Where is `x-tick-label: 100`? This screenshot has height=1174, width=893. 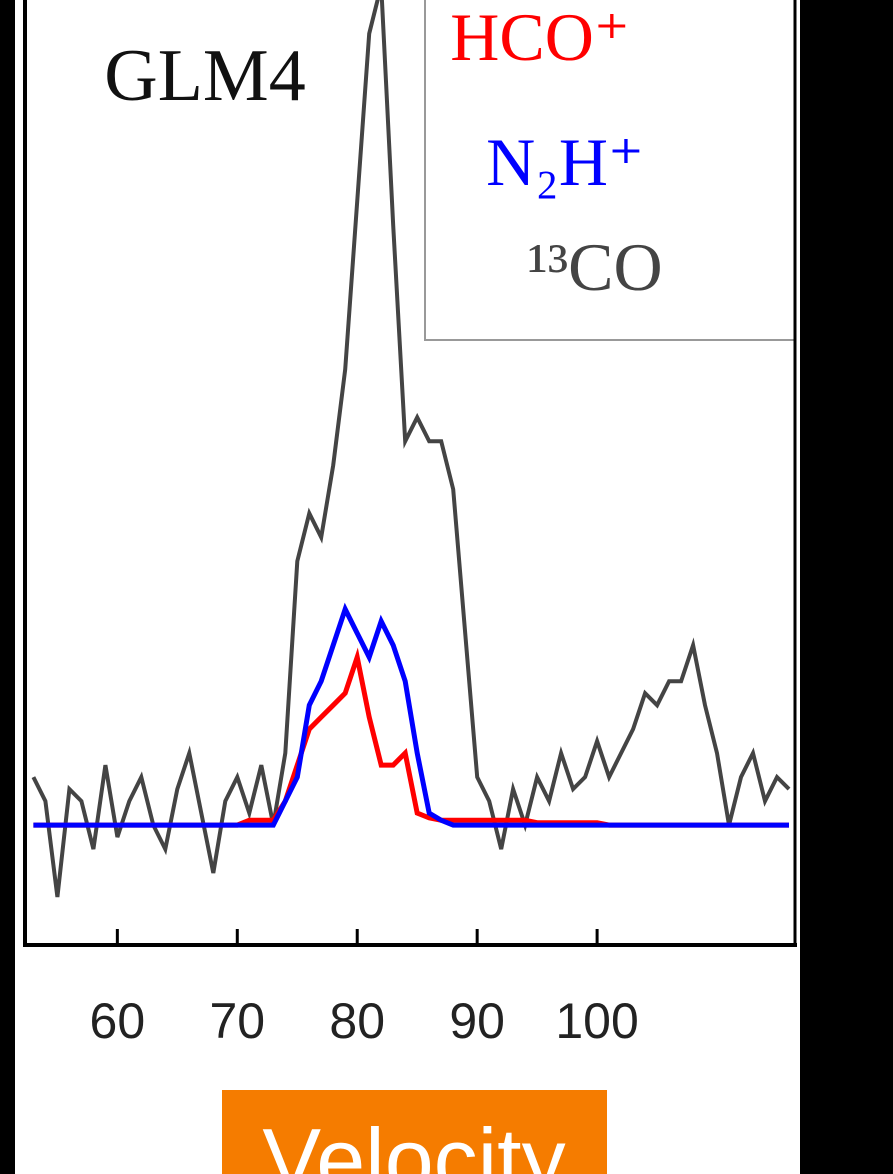
x-tick-label: 100 is located at coordinates (596, 1021).